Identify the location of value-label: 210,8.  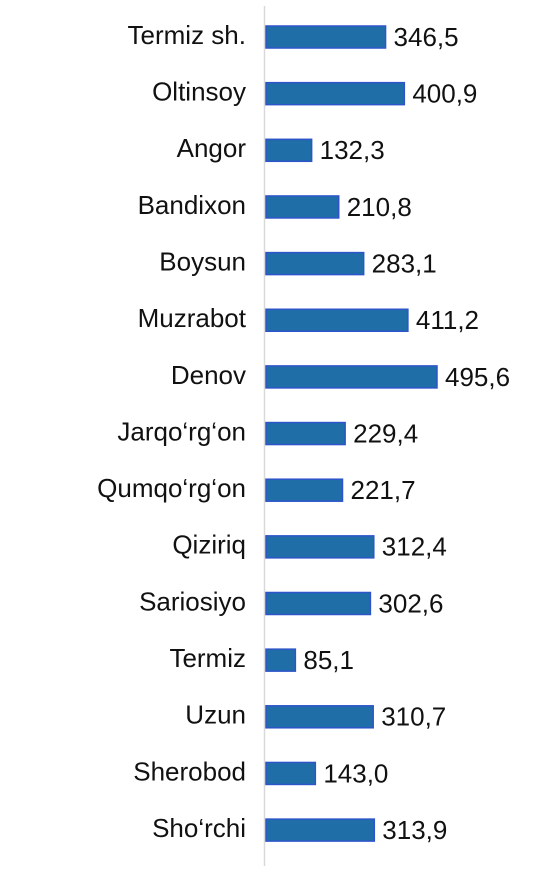
(379, 207).